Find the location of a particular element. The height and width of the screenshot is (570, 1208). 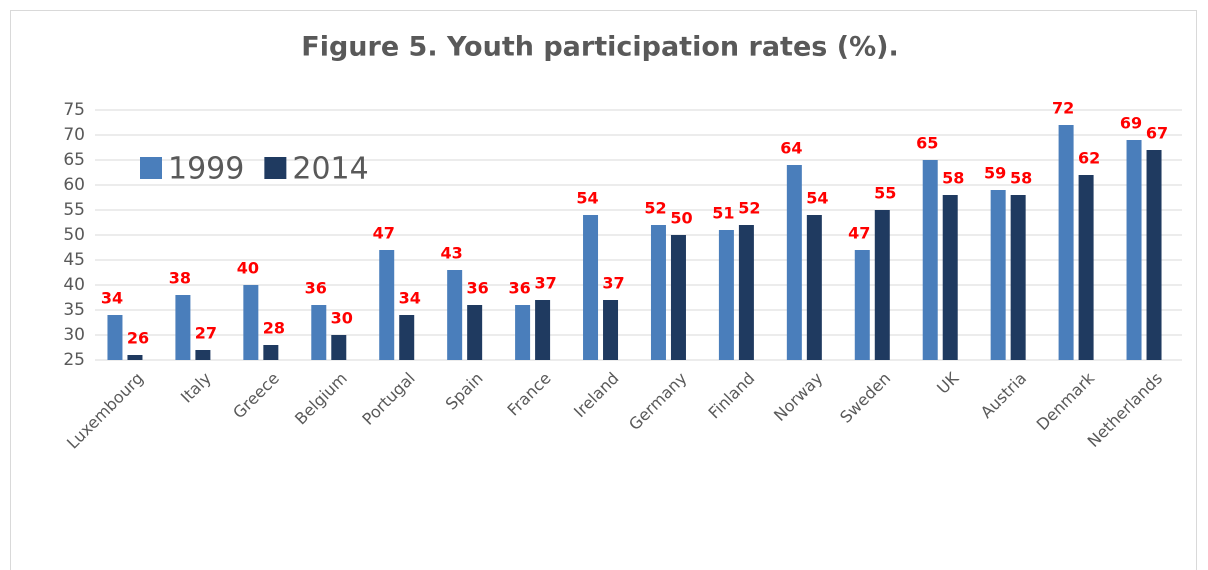

data-label: 43 is located at coordinates (452, 253).